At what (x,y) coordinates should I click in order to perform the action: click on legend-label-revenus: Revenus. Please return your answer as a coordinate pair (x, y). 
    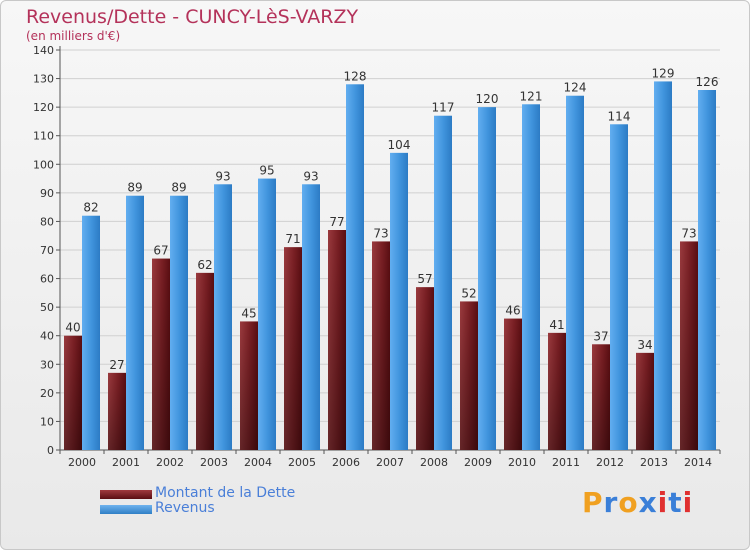
    Looking at the image, I should click on (185, 508).